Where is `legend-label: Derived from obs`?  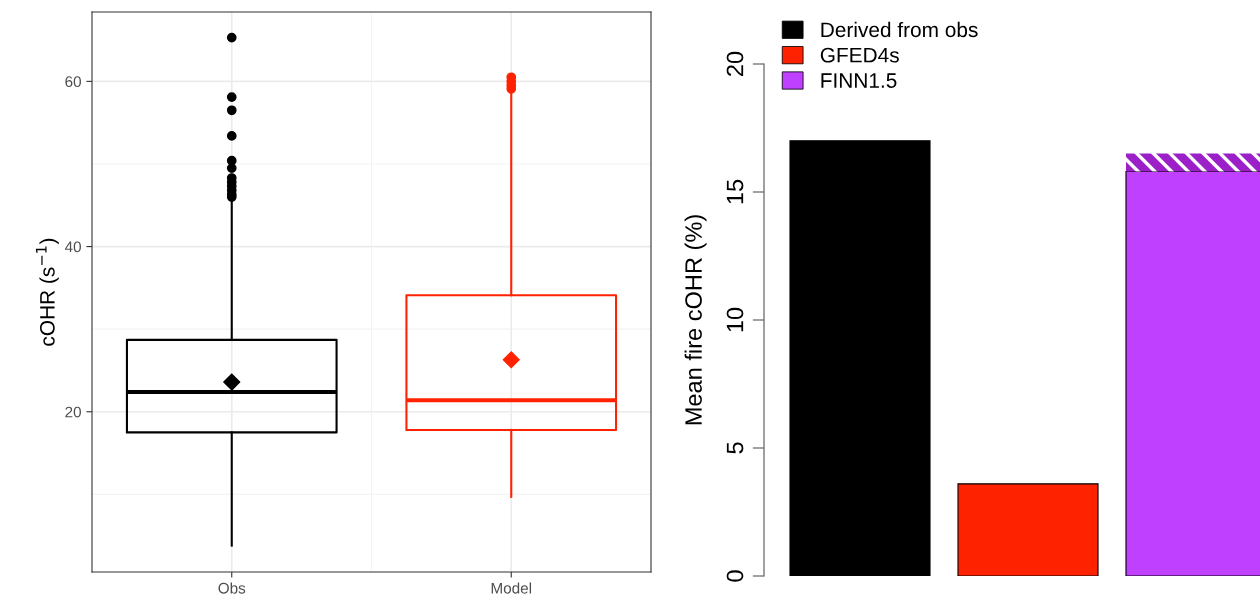
legend-label: Derived from obs is located at coordinates (899, 29).